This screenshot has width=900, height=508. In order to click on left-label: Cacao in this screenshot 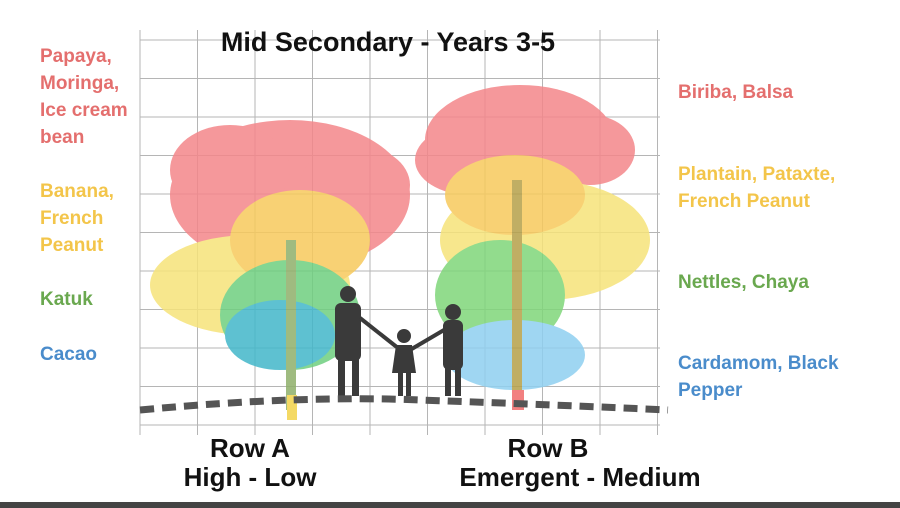, I will do `click(68, 354)`.